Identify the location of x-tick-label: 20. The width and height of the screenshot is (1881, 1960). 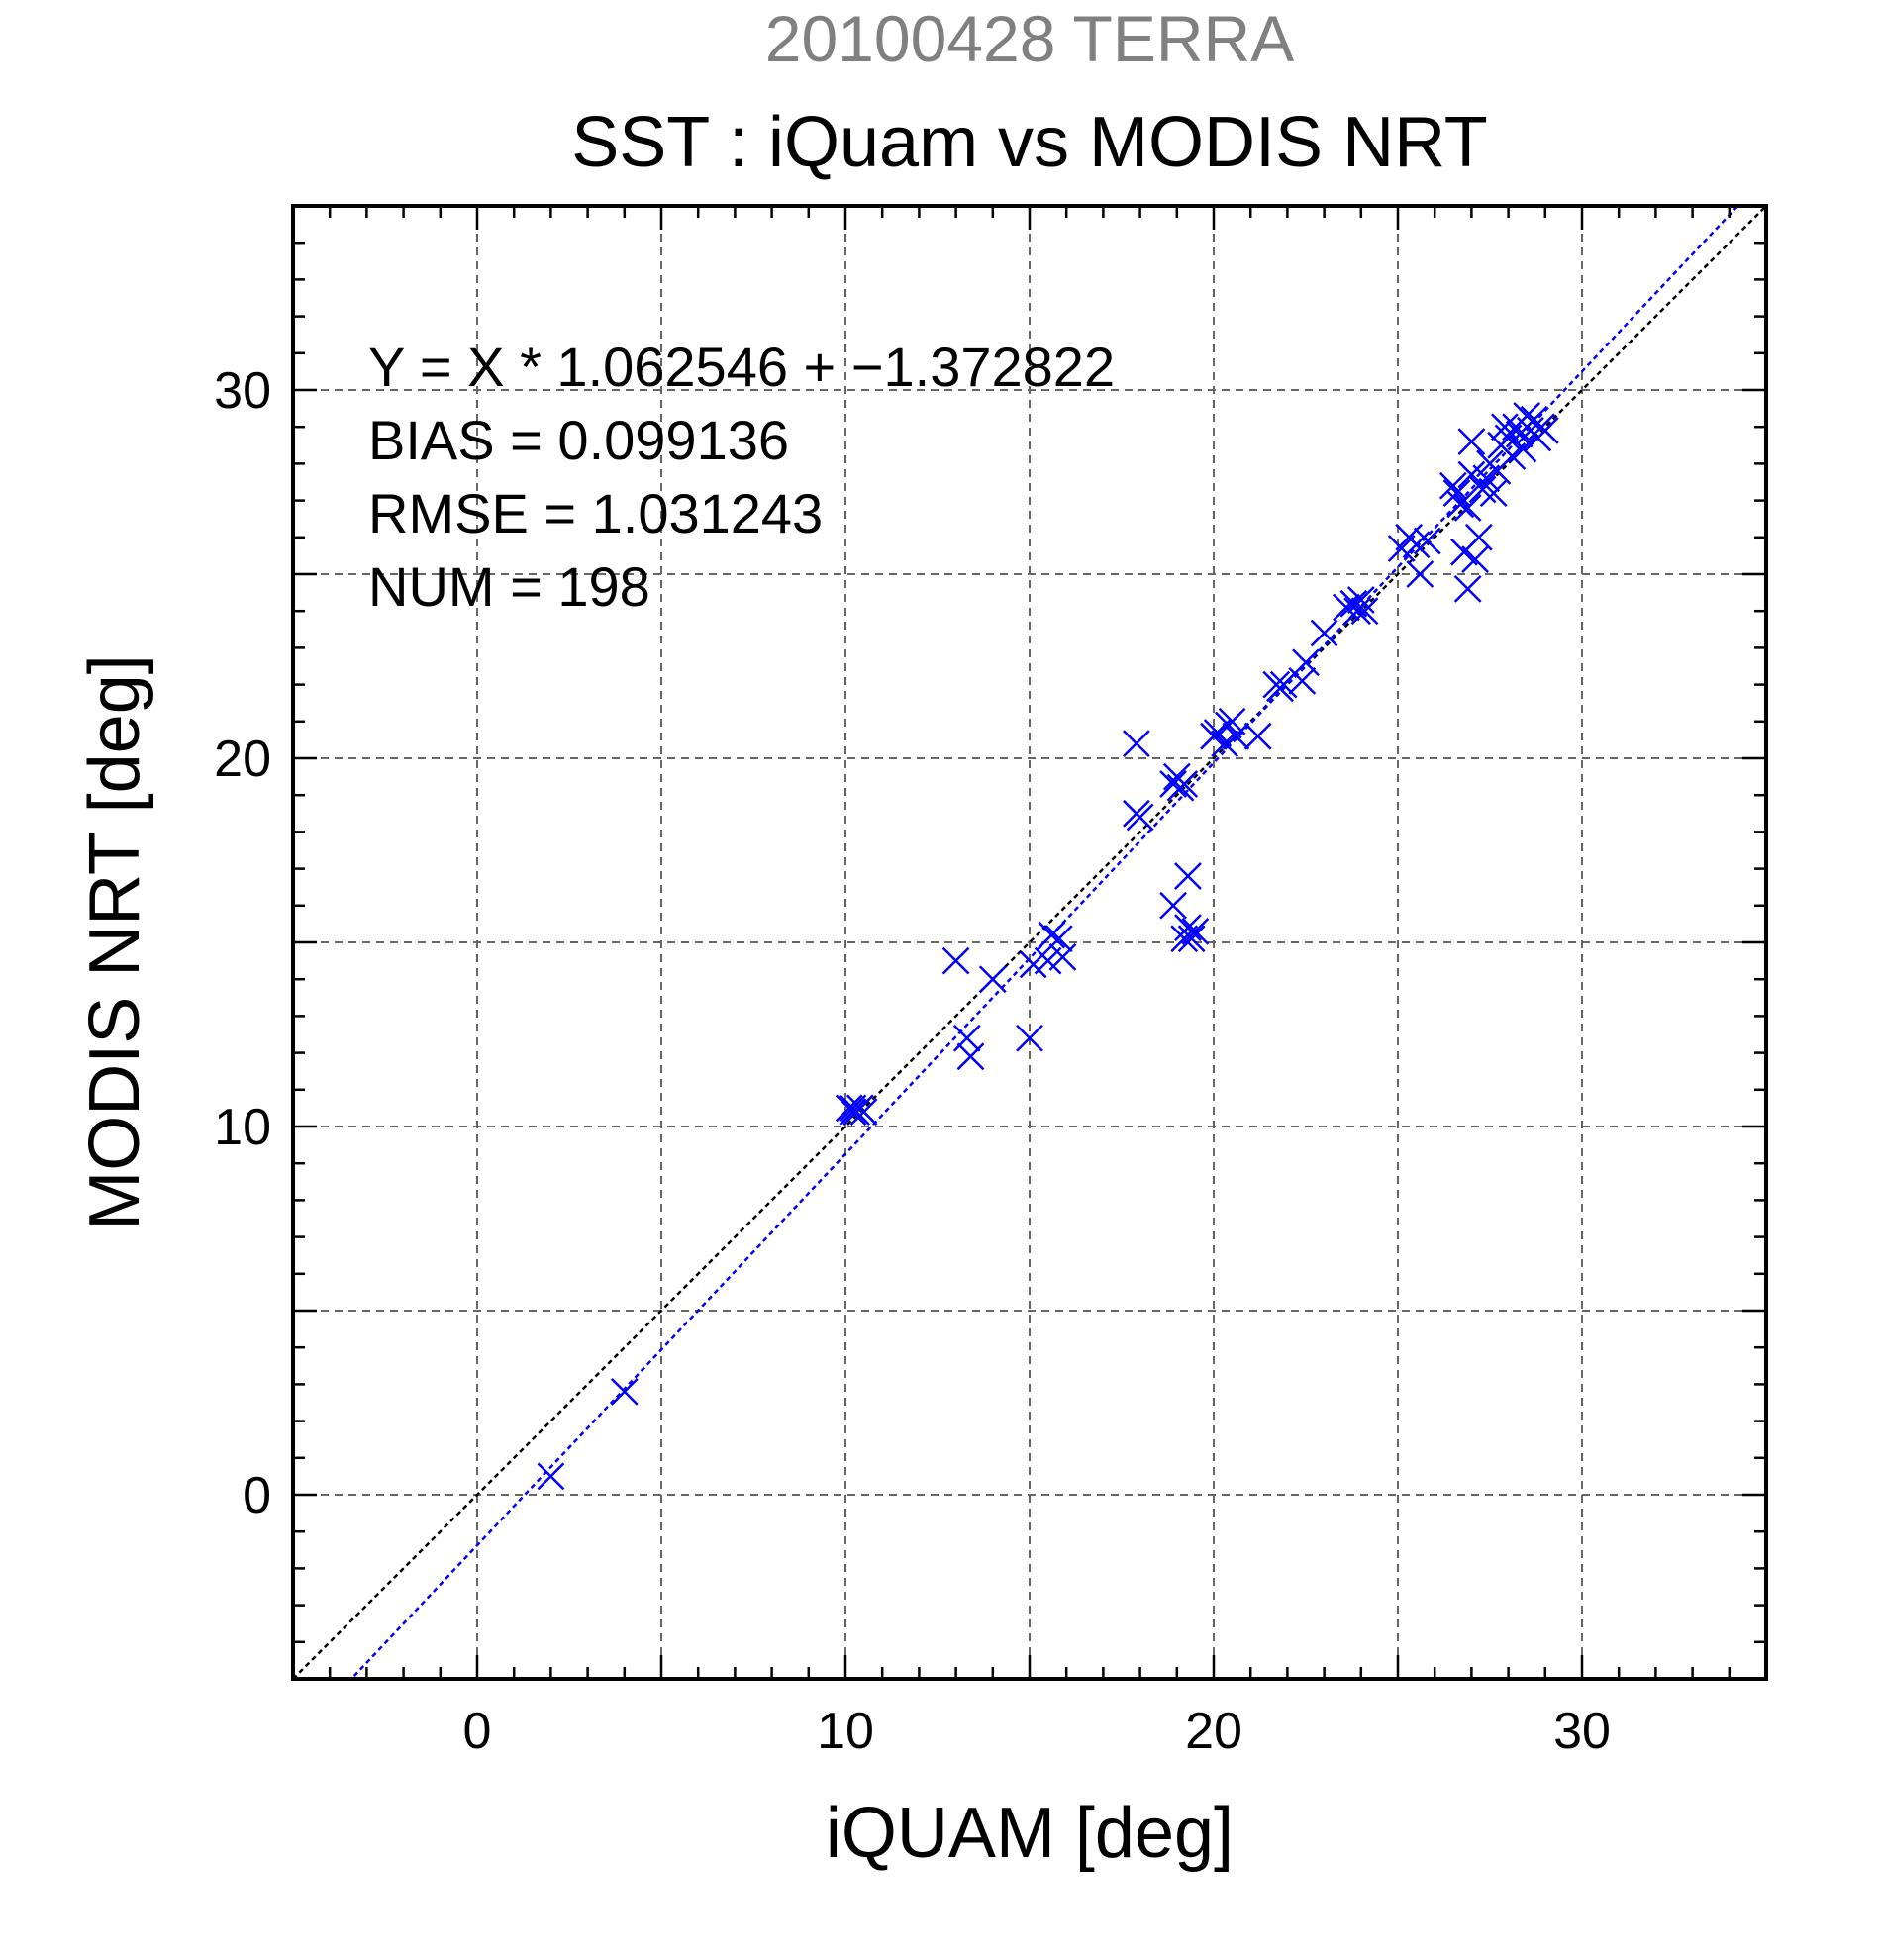
(1213, 1731).